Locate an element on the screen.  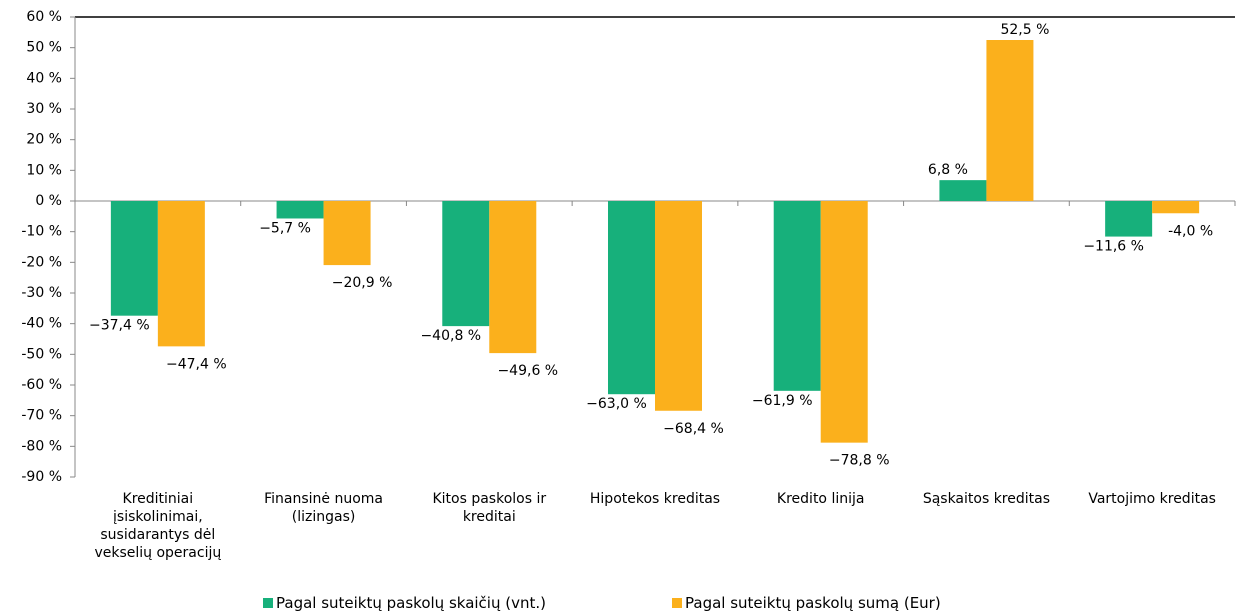
data-label: 6,8 % is located at coordinates (948, 170).